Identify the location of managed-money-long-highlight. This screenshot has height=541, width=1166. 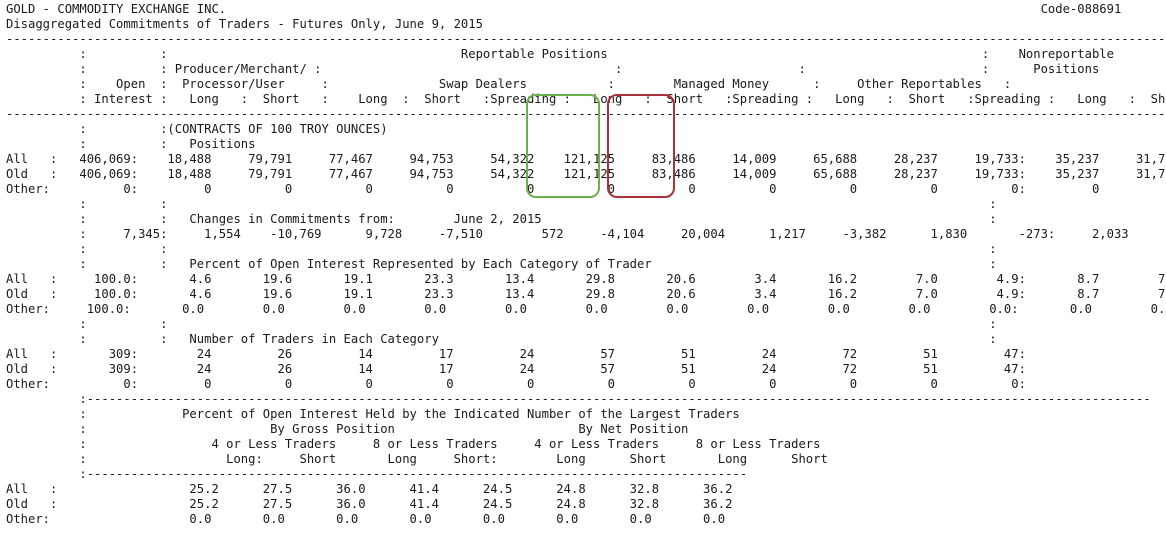
(563, 146).